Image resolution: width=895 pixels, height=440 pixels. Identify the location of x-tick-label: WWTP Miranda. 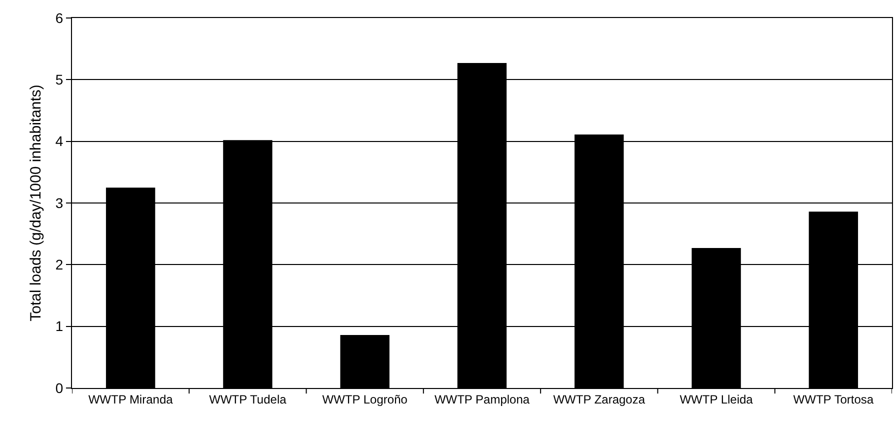
(131, 399).